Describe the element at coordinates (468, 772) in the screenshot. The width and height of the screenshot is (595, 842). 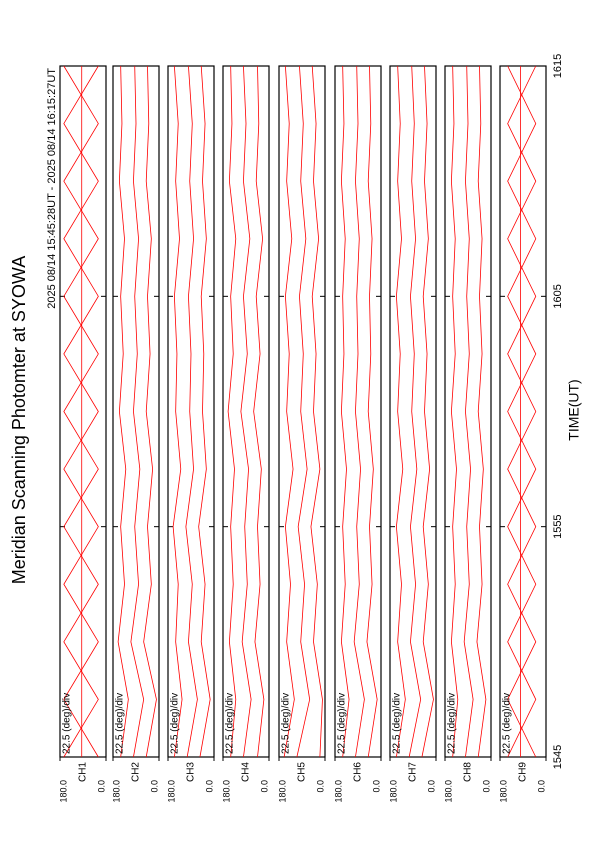
I see `channel-label: CH8` at that location.